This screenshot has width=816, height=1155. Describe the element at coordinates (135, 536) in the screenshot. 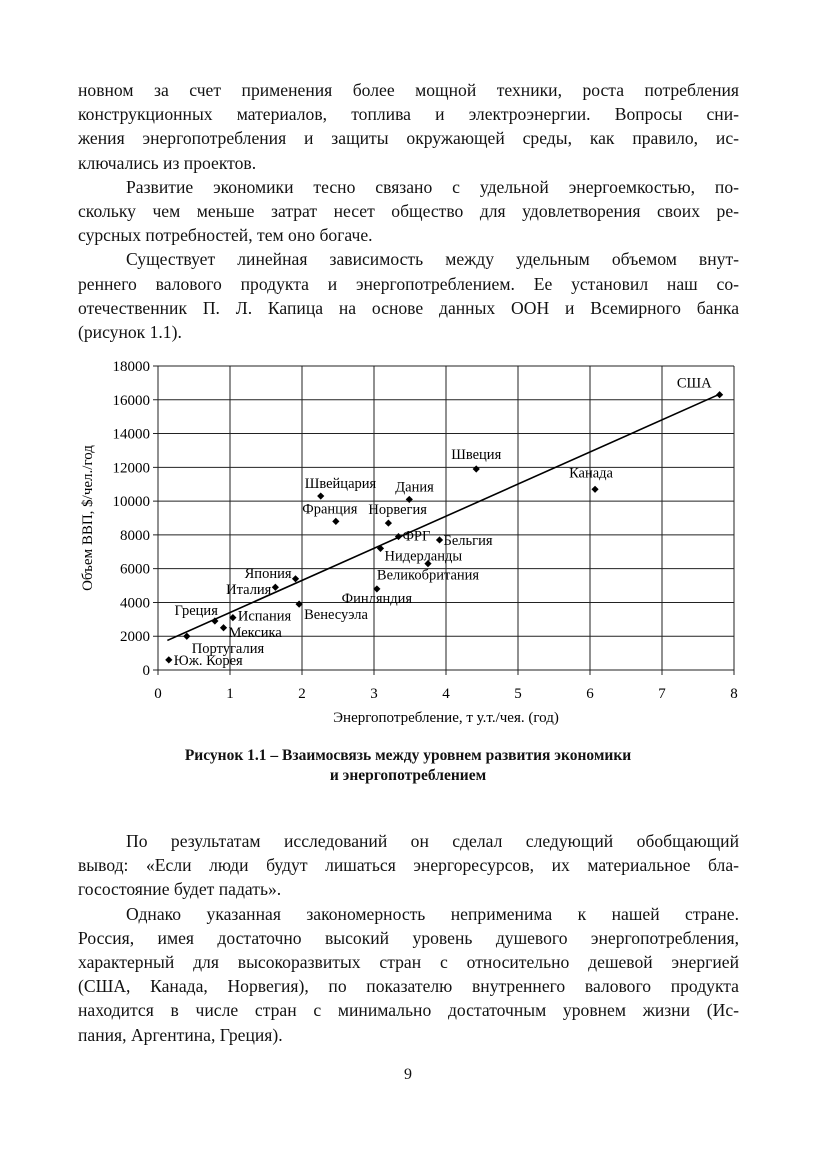

I see `y-tick-label: 8000` at that location.